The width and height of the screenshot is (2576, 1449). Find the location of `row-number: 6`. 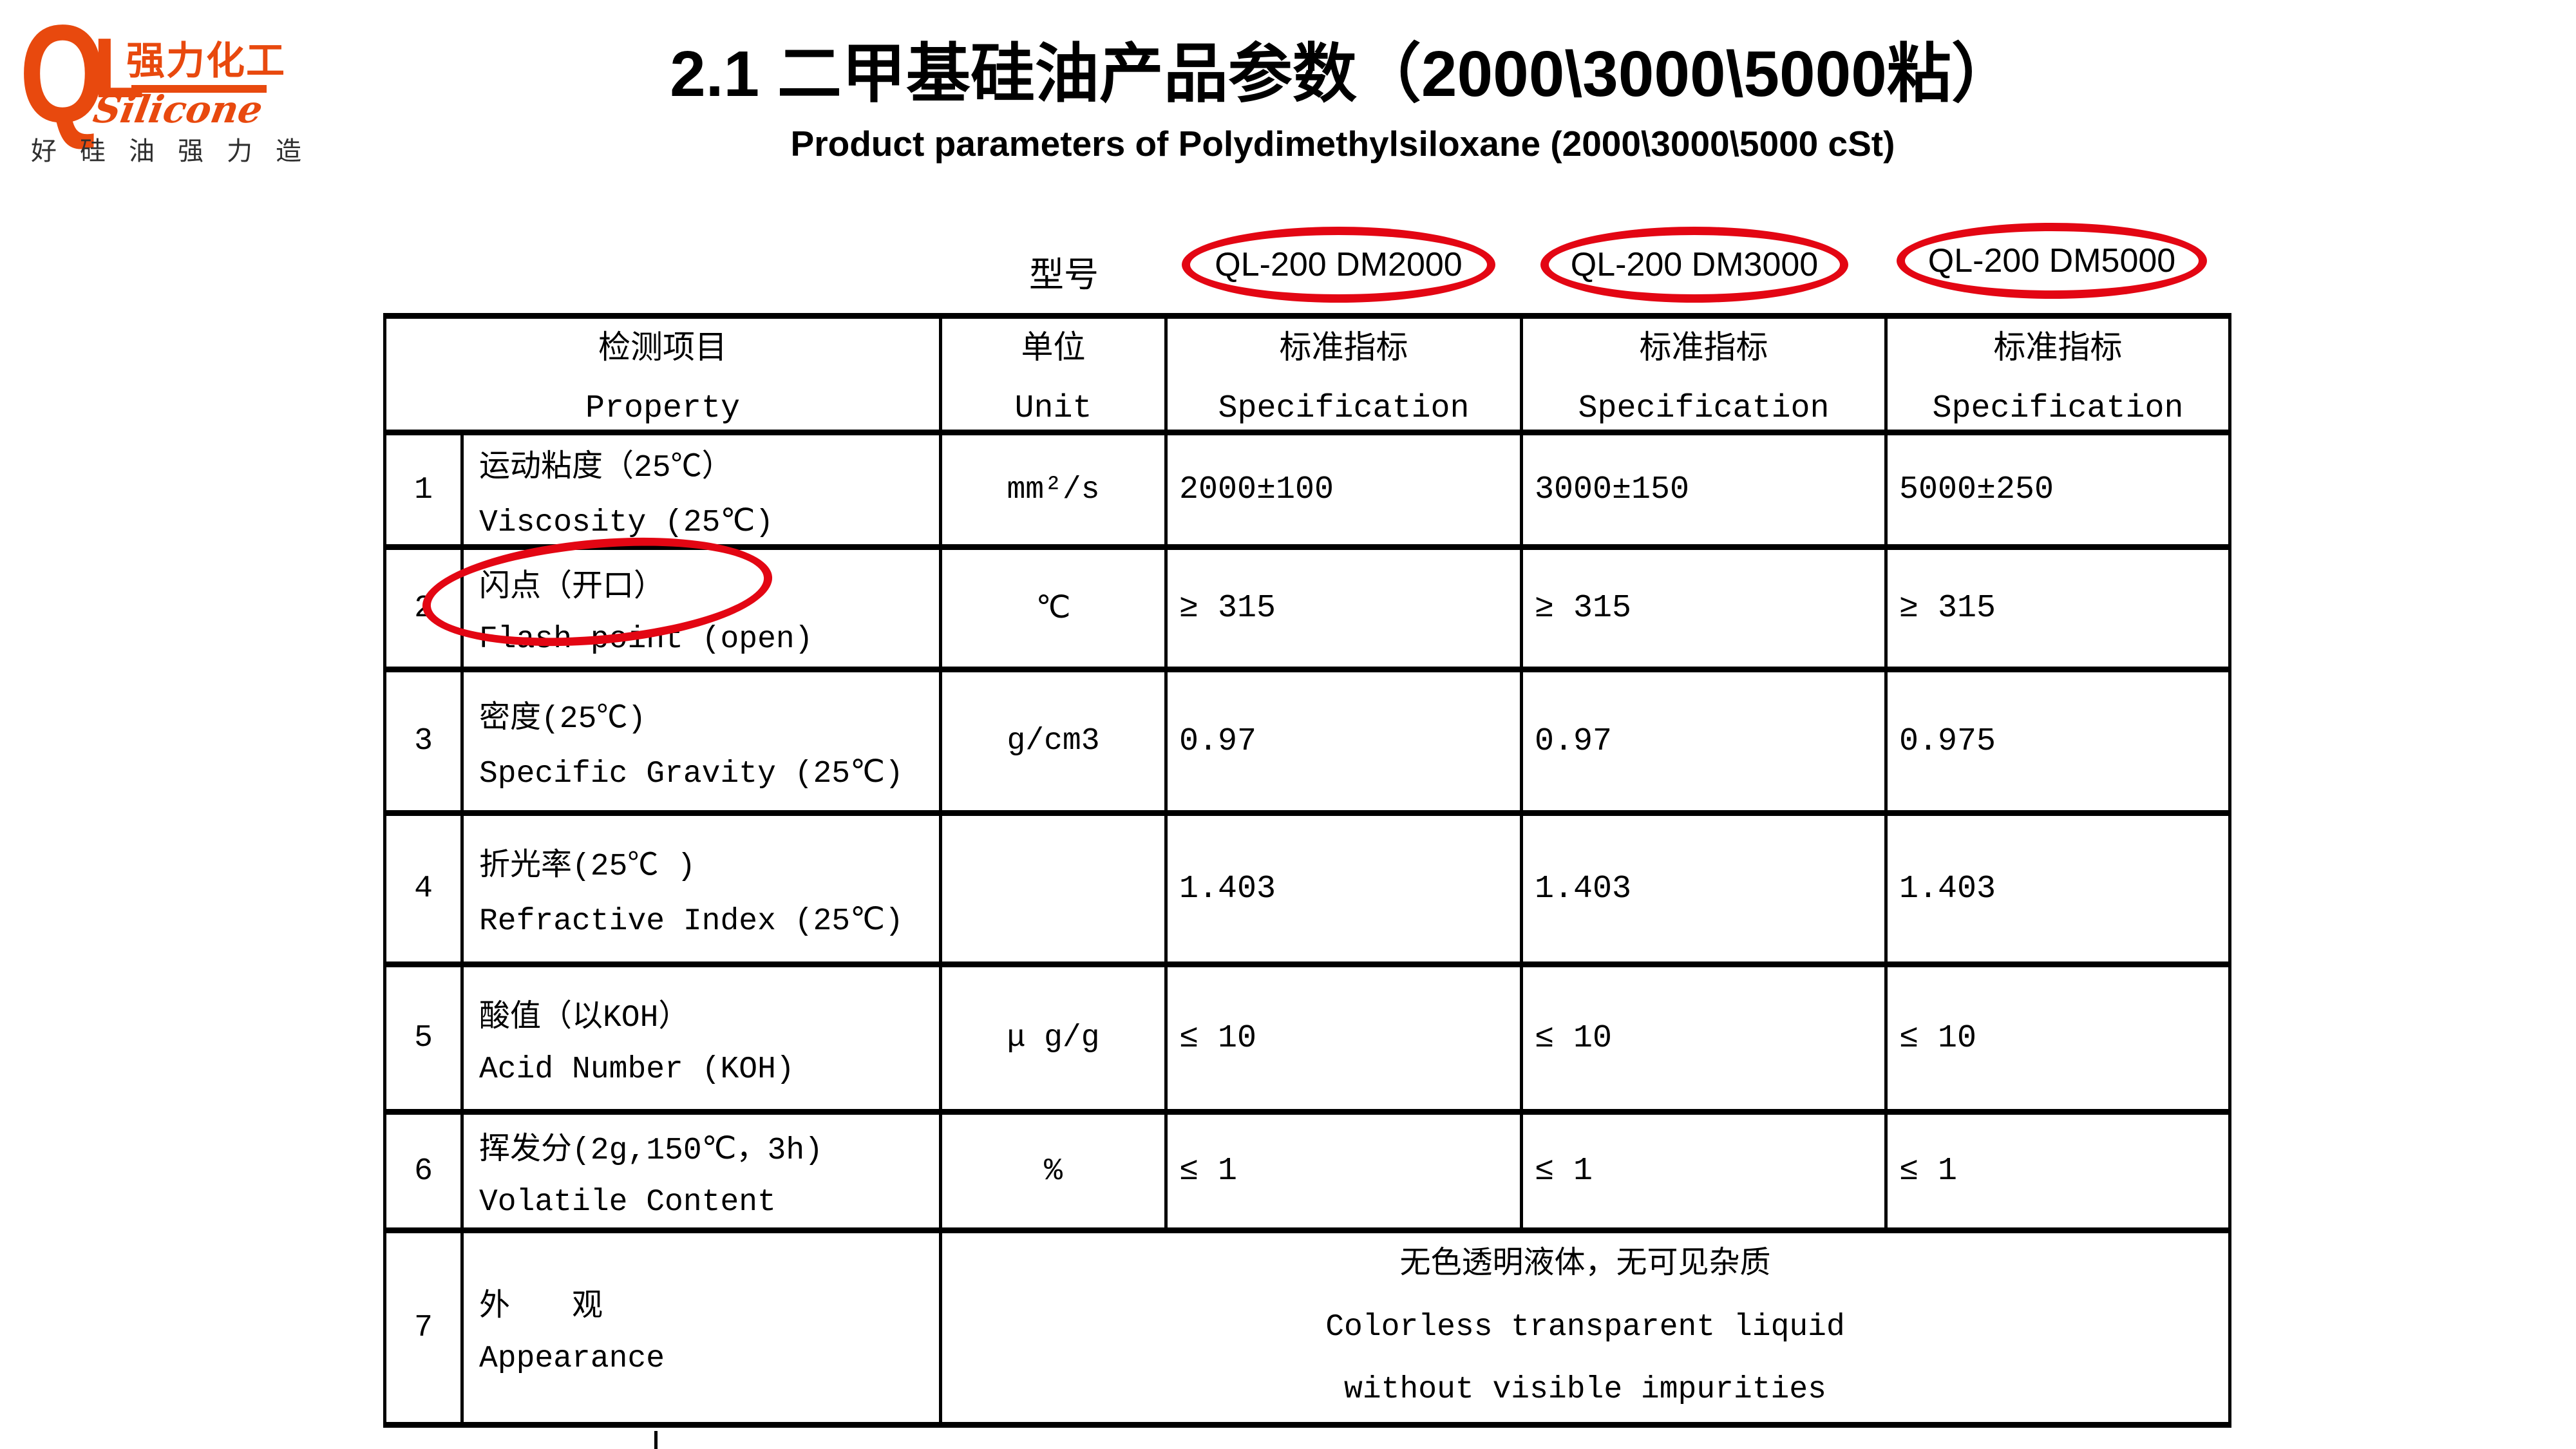

row-number: 6 is located at coordinates (423, 1171).